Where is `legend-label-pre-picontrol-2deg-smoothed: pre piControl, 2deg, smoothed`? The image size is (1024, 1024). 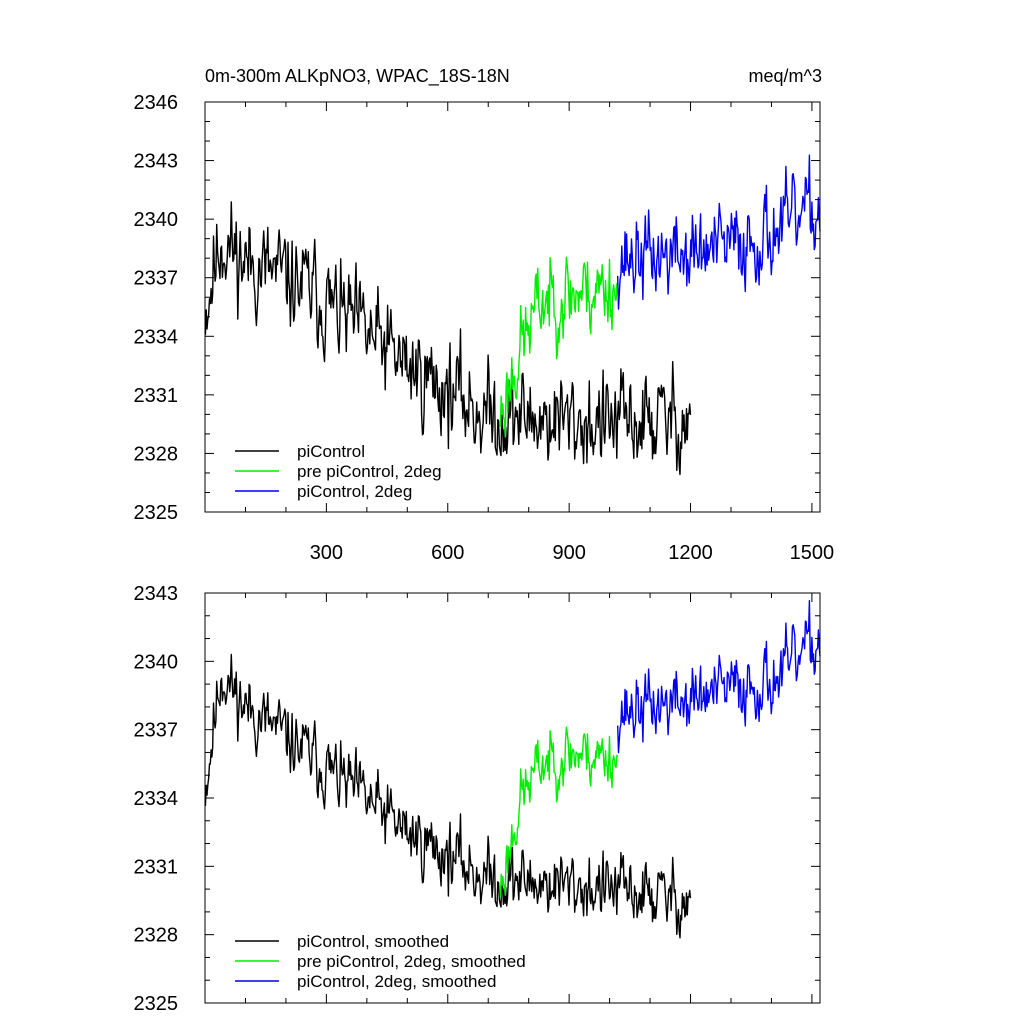 legend-label-pre-picontrol-2deg-smoothed: pre piControl, 2deg, smoothed is located at coordinates (411, 961).